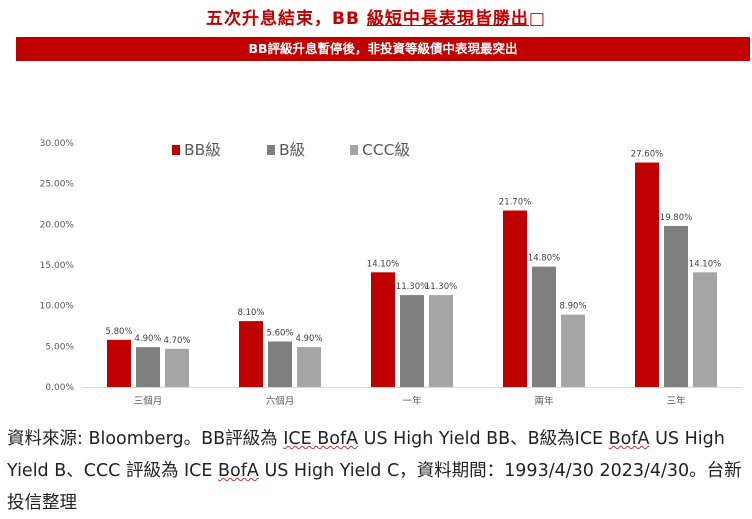  I want to click on data-label: 27.60%, so click(647, 155).